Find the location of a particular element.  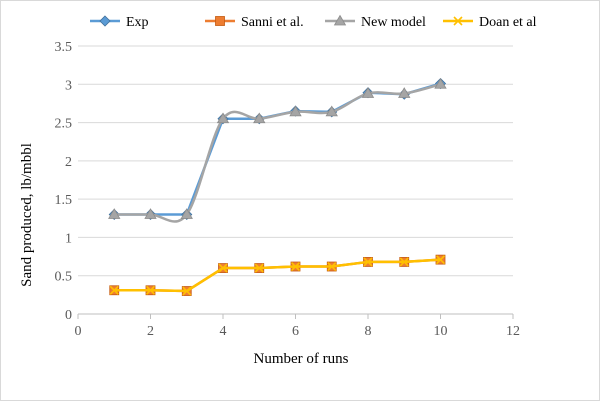

x-tick-label: 10 is located at coordinates (441, 331).